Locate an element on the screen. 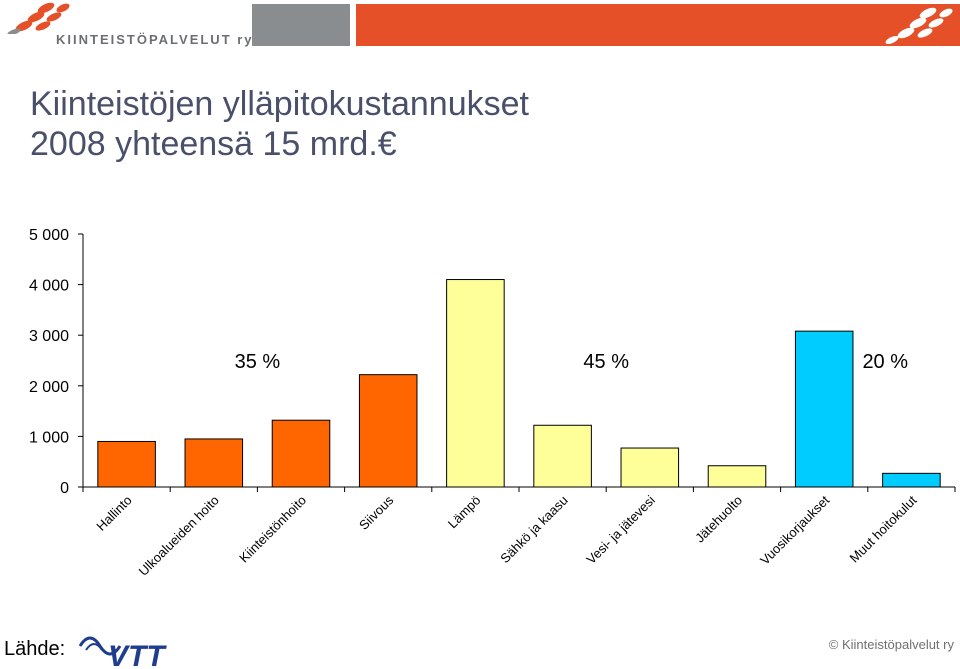 This screenshot has height=669, width=960. x-tick-label: Jätehuolto is located at coordinates (718, 519).